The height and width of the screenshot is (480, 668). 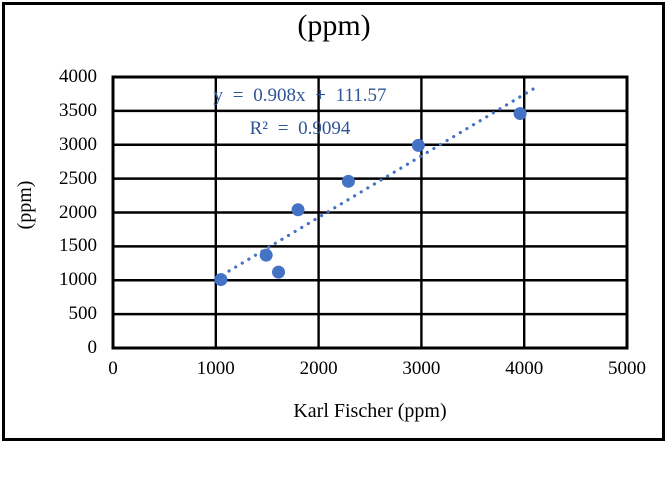 I want to click on trendline-equation-text: y = 0.908x + 111.57, so click(x=300, y=95).